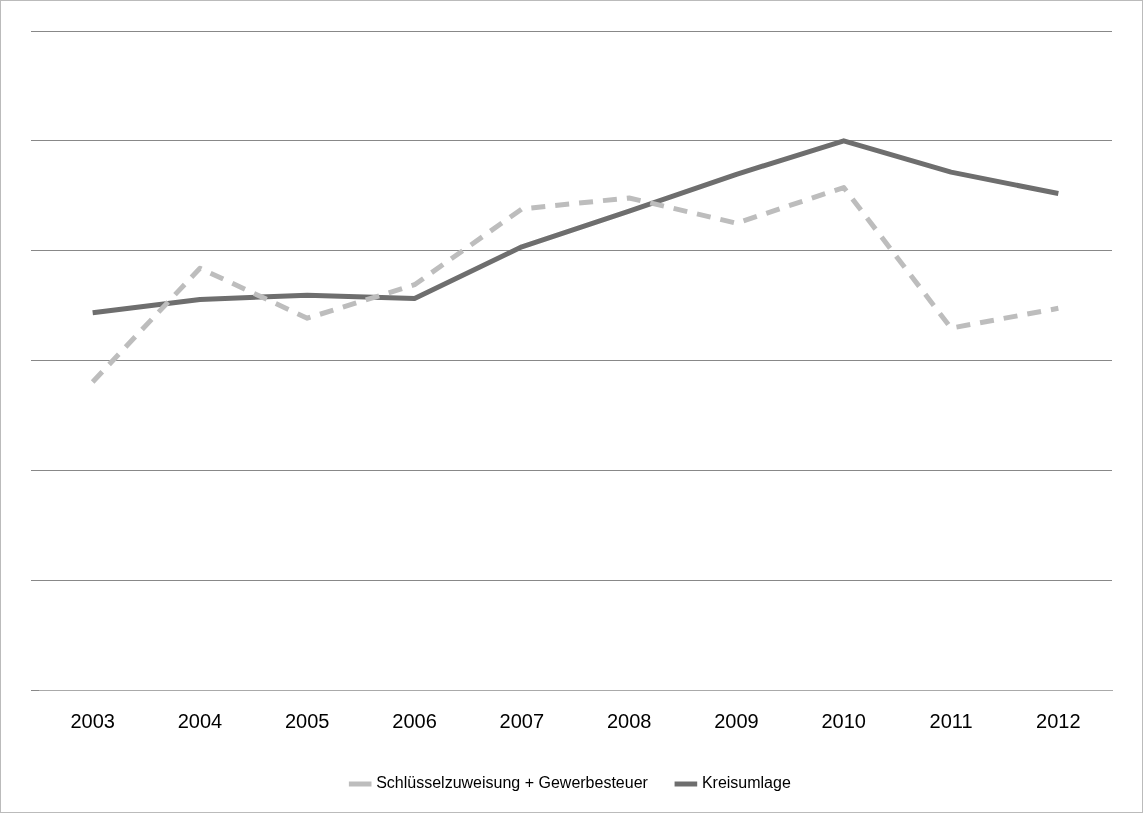 The image size is (1143, 813). I want to click on x-tick-label: 2012, so click(1058, 720).